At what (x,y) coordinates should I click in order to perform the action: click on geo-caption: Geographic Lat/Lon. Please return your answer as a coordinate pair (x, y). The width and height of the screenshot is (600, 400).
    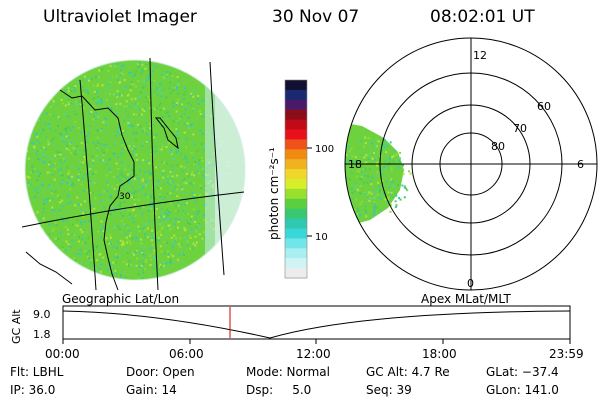
    Looking at the image, I should click on (121, 299).